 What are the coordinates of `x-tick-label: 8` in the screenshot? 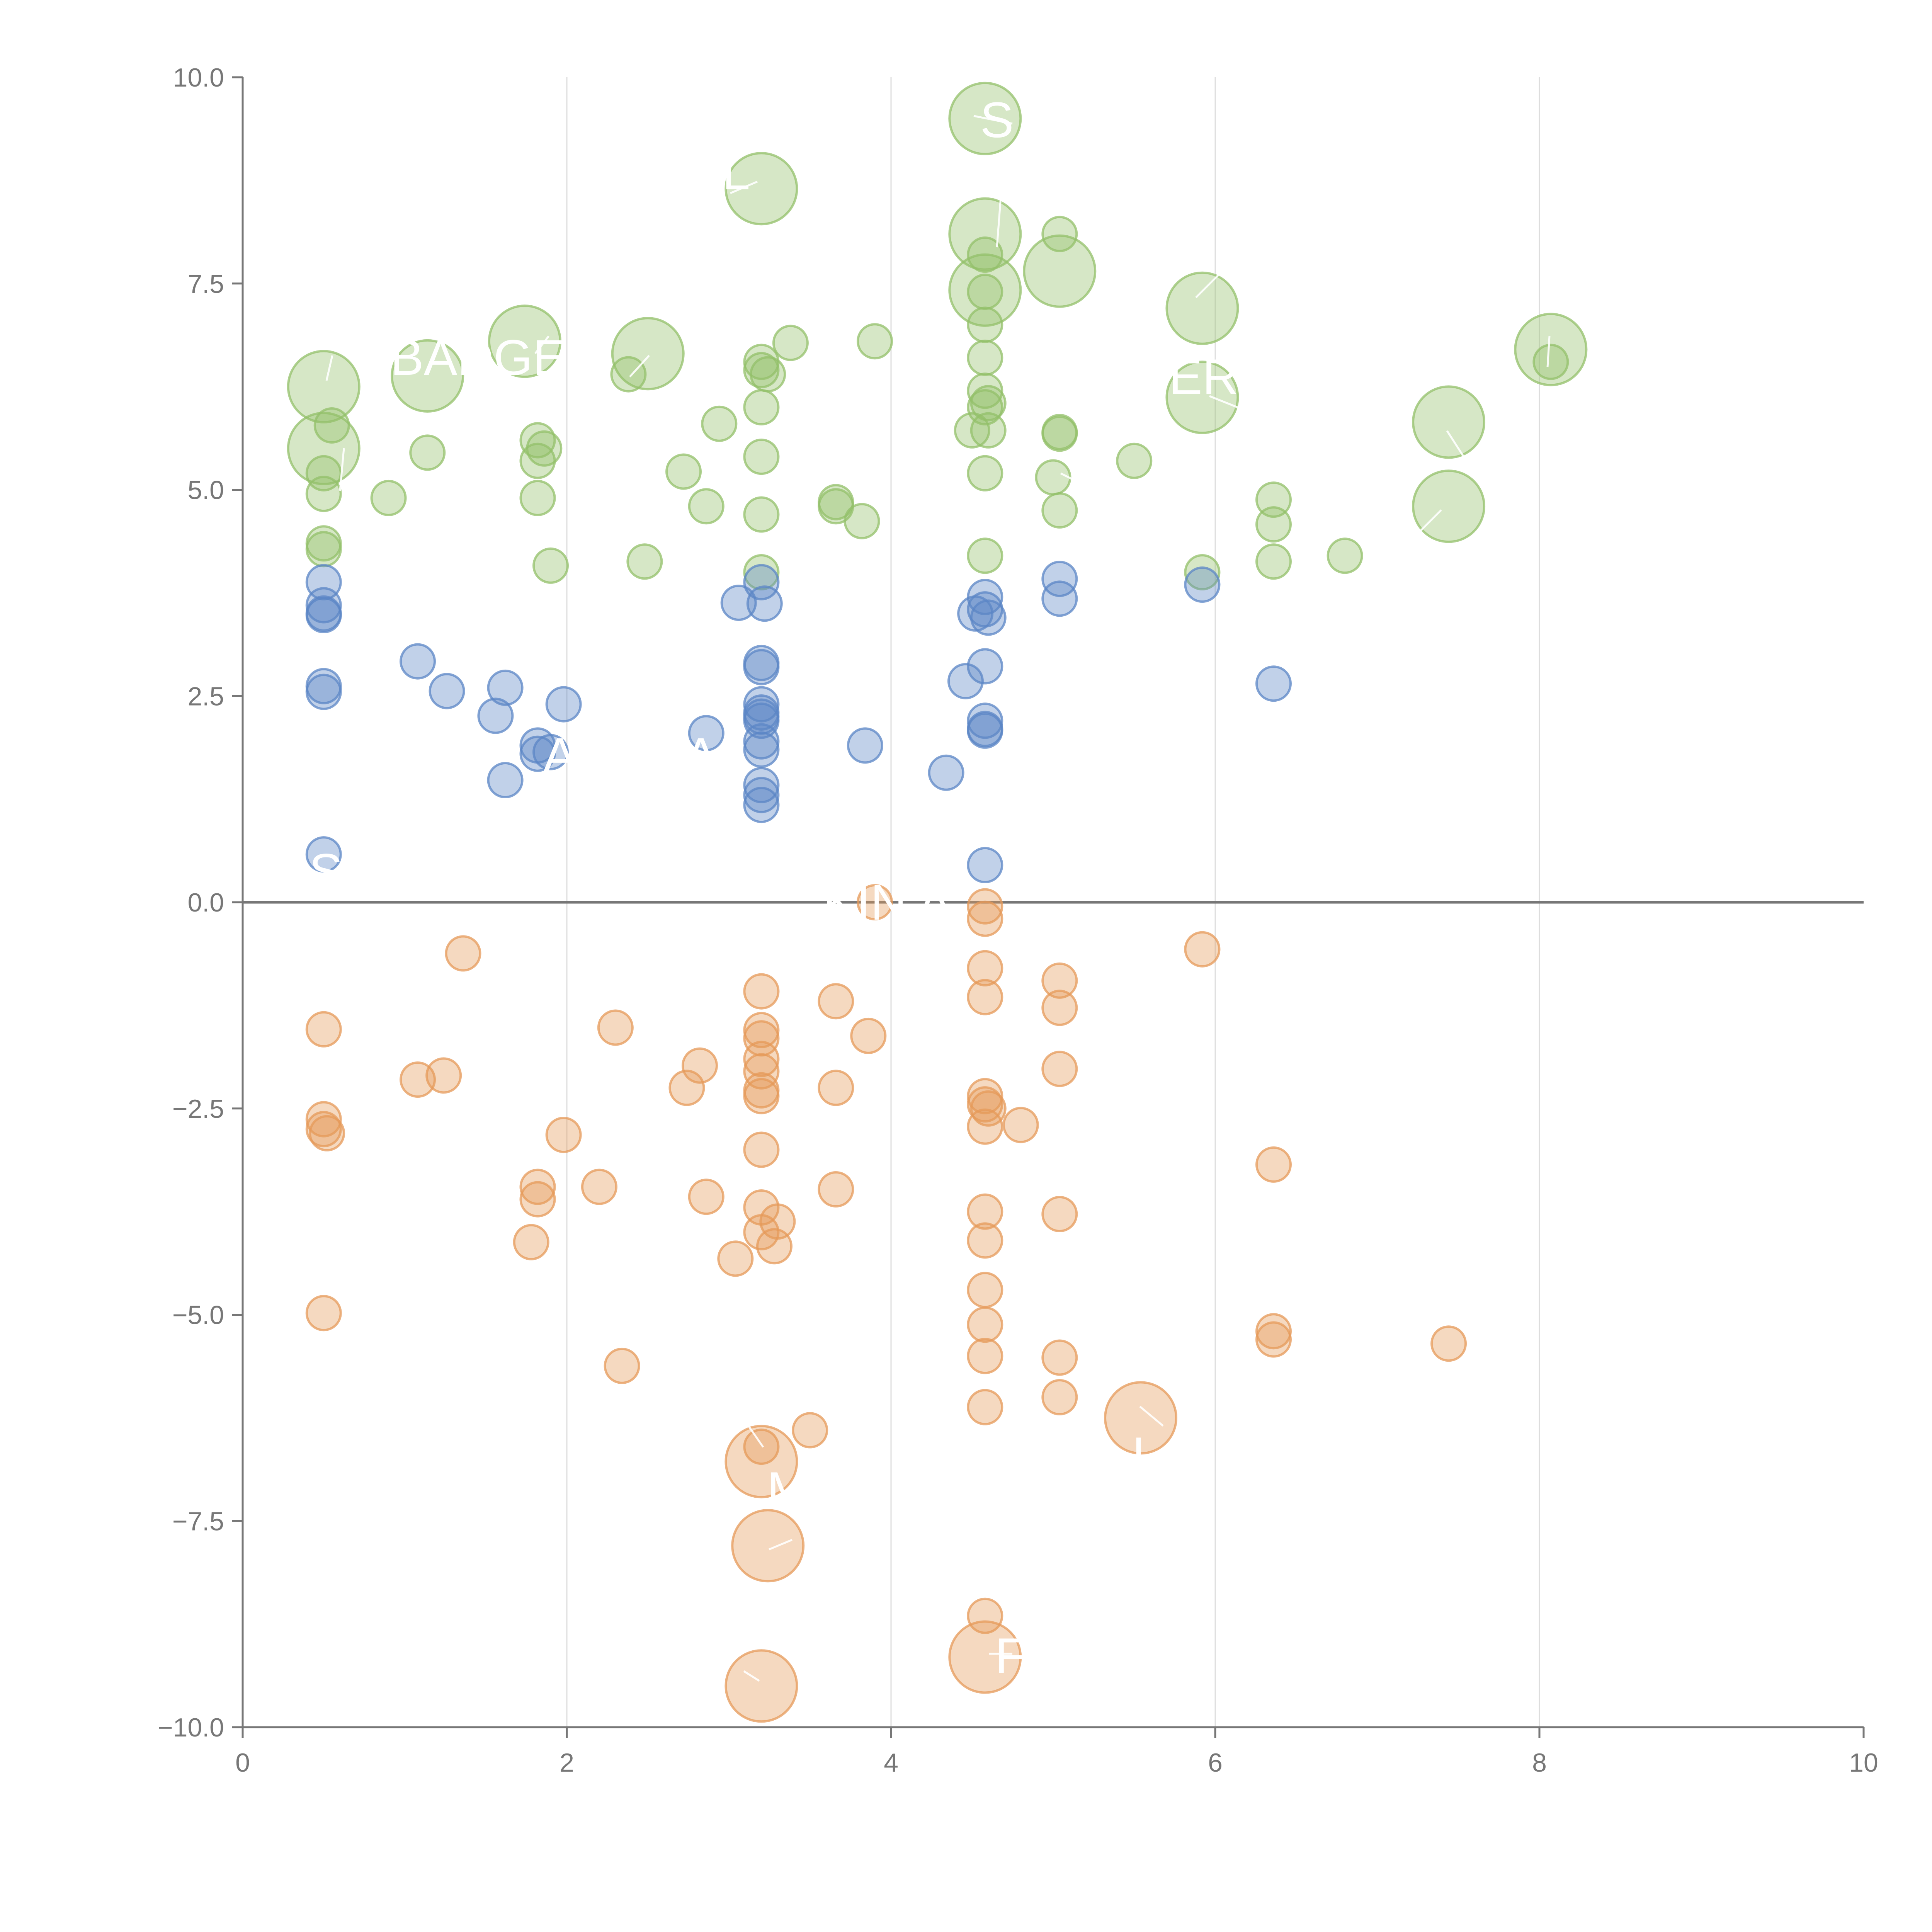 It's located at (1540, 1763).